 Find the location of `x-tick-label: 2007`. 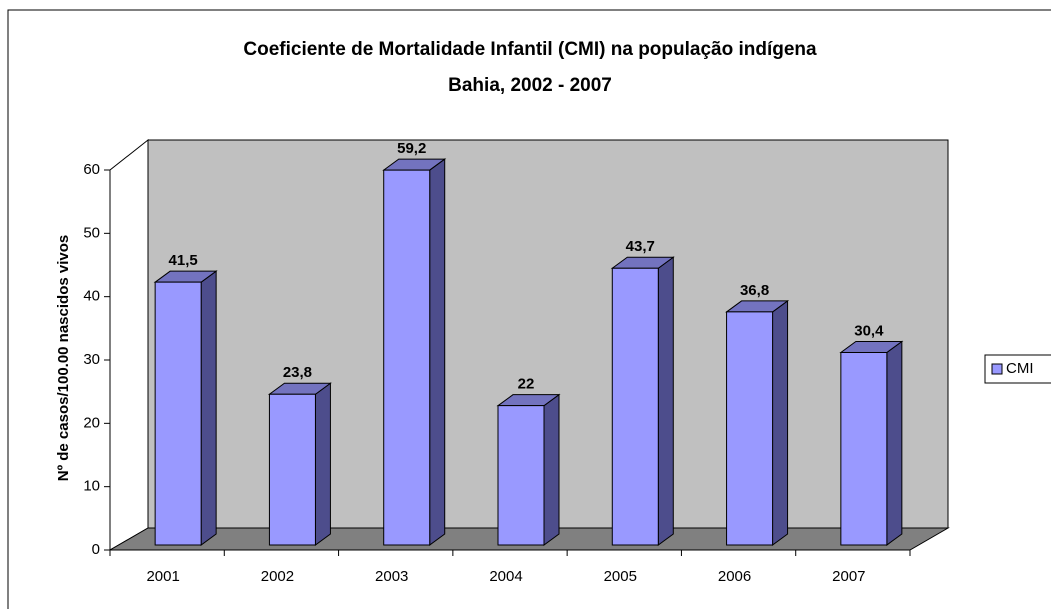

x-tick-label: 2007 is located at coordinates (848, 576).